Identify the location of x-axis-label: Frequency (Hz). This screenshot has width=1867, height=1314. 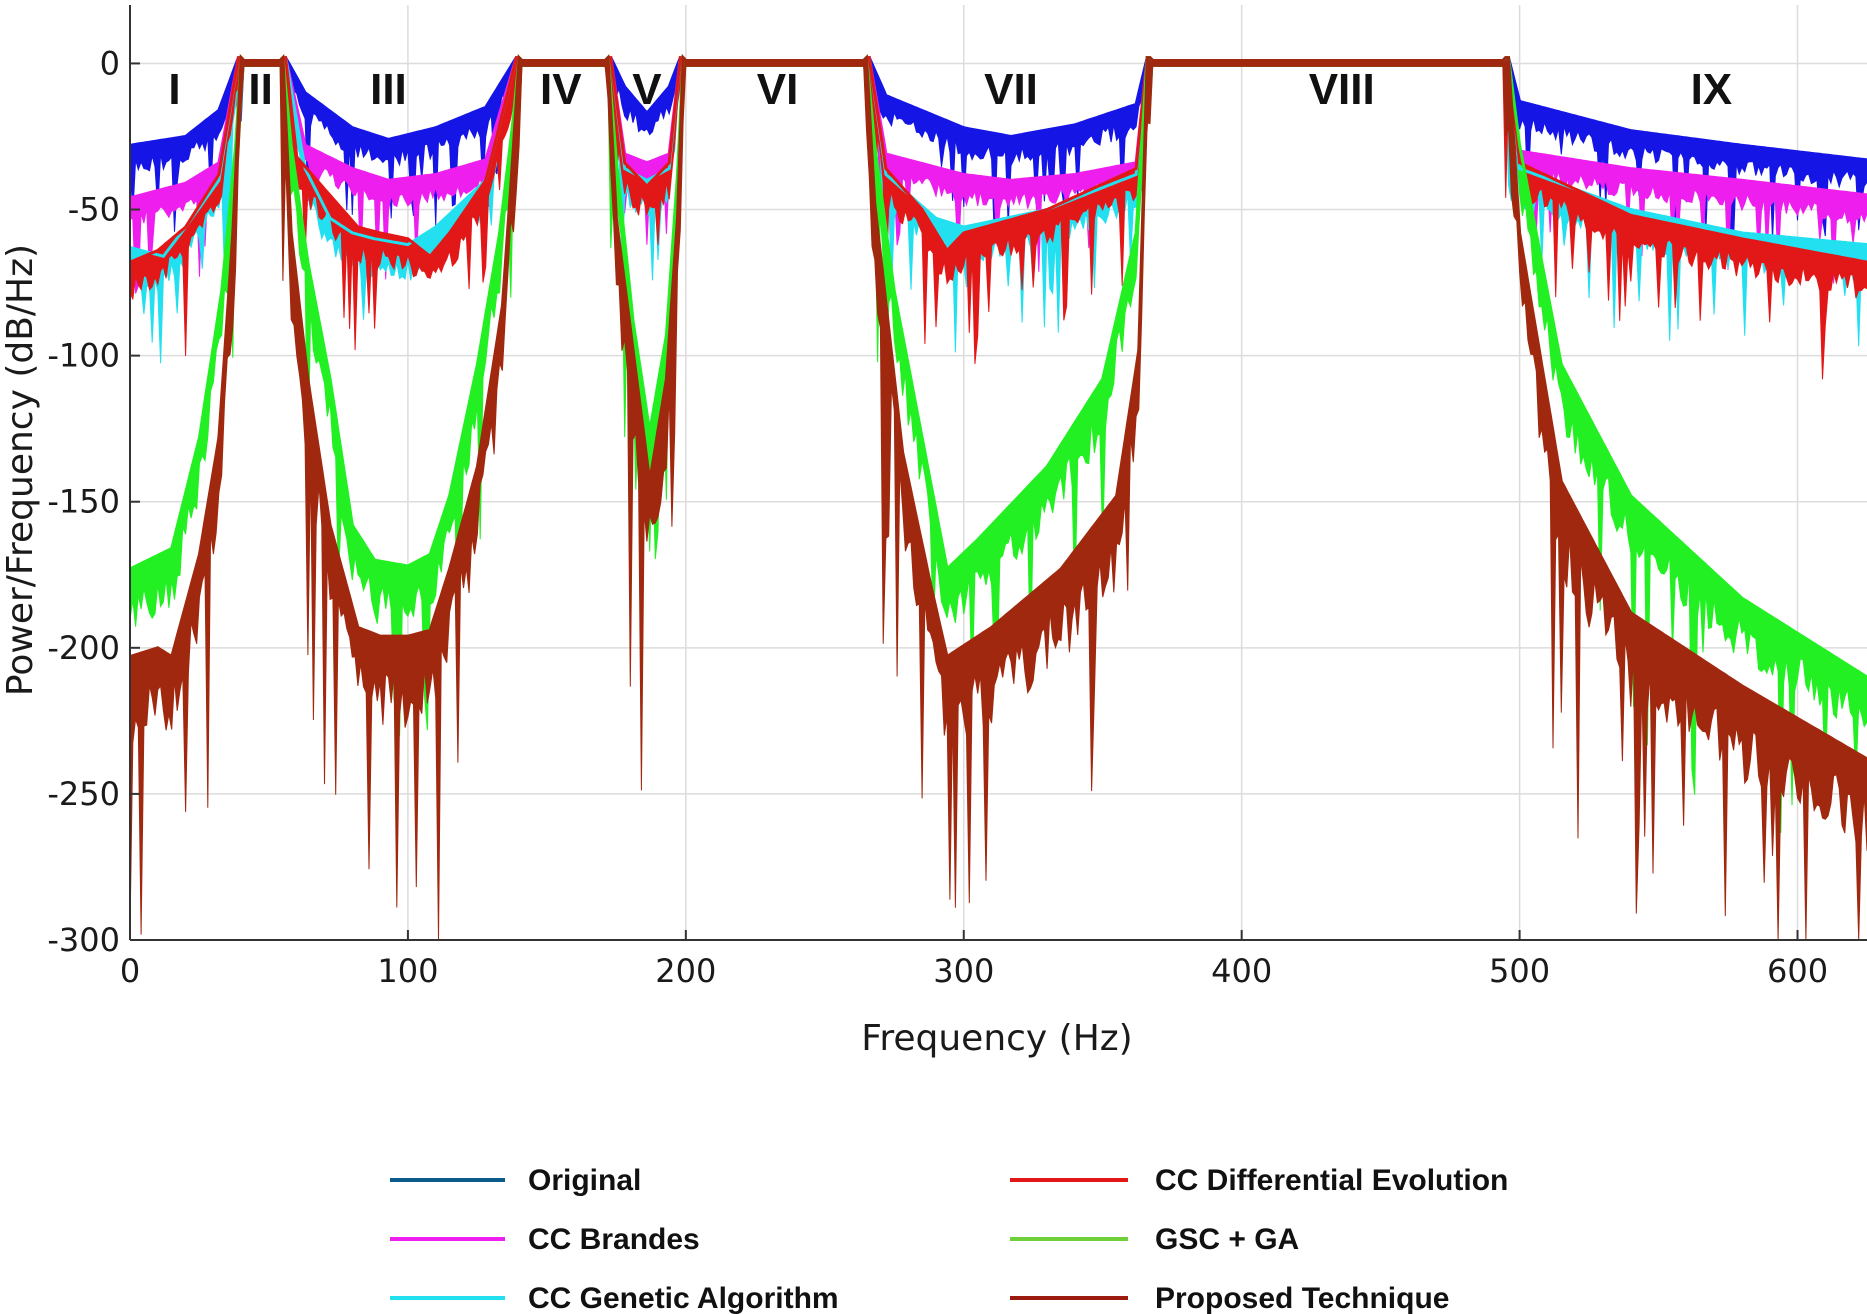
(996, 1038).